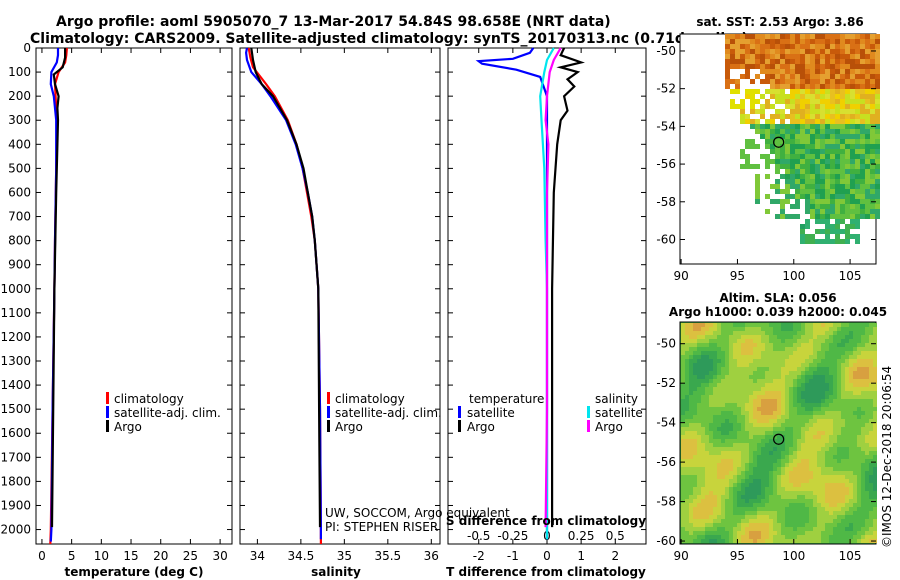  Describe the element at coordinates (666, 502) in the screenshot. I see `lat-tick-label: -58` at that location.